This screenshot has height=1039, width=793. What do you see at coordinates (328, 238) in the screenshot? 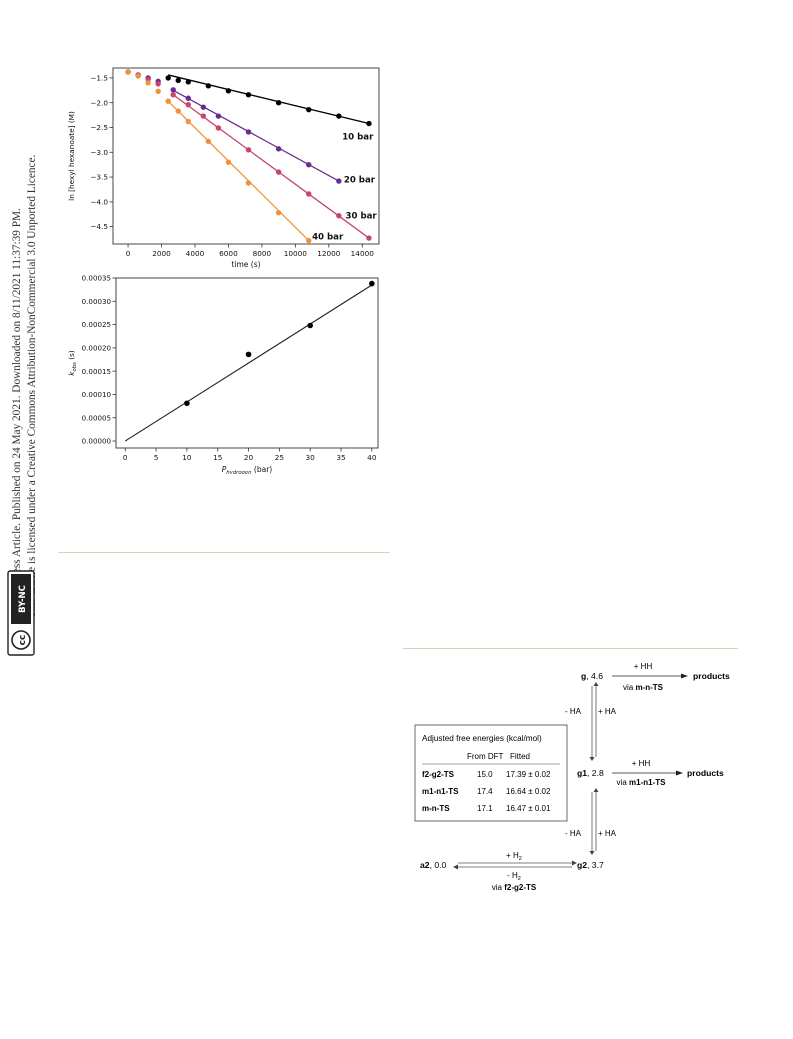
I see `series-label-40-bar: 40 bar` at bounding box center [328, 238].